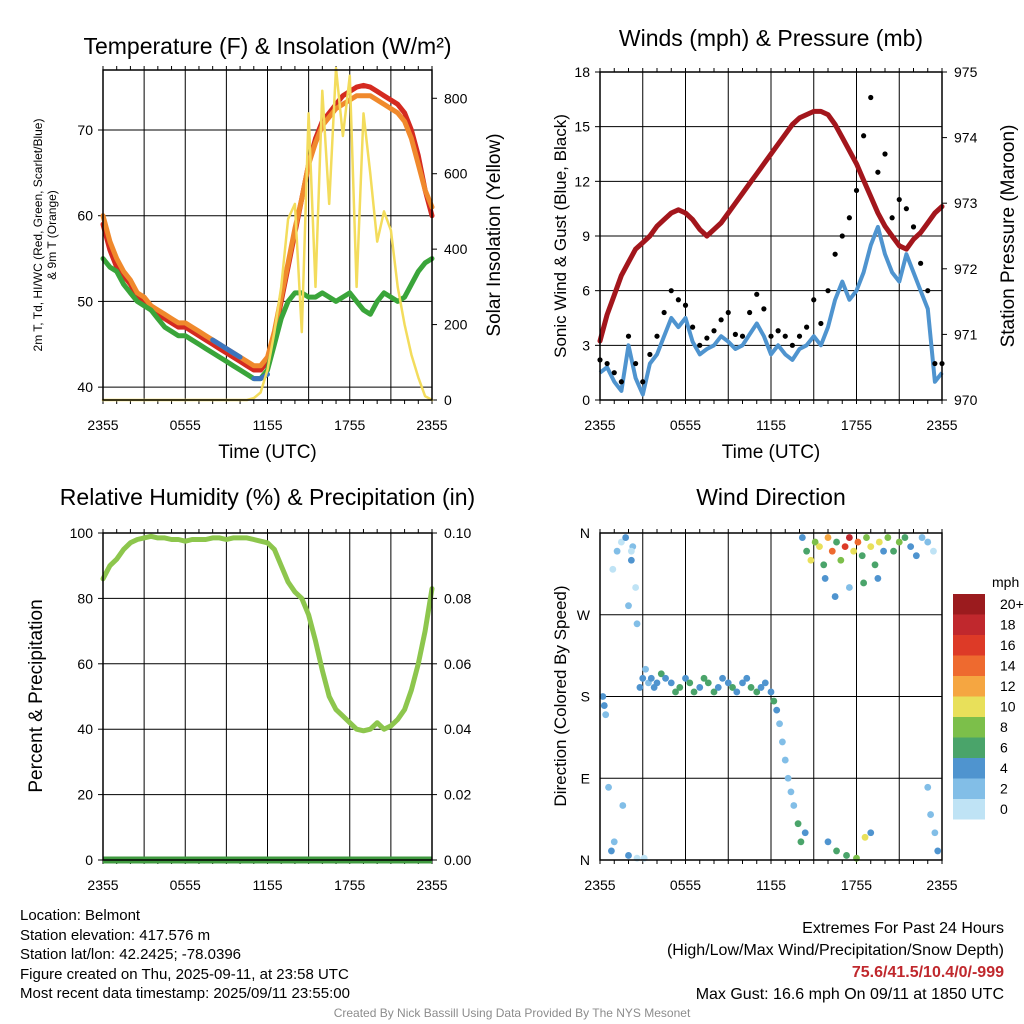 This screenshot has height=1024, width=1024. Describe the element at coordinates (927, 972) in the screenshot. I see `extremes-values: 75.6/41.5/10.4/0/-999` at that location.